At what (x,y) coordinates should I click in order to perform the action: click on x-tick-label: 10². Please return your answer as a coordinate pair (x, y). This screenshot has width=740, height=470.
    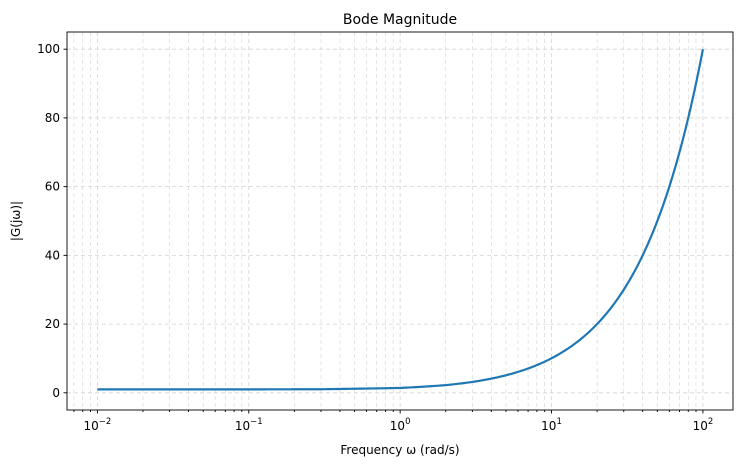
    Looking at the image, I should click on (703, 425).